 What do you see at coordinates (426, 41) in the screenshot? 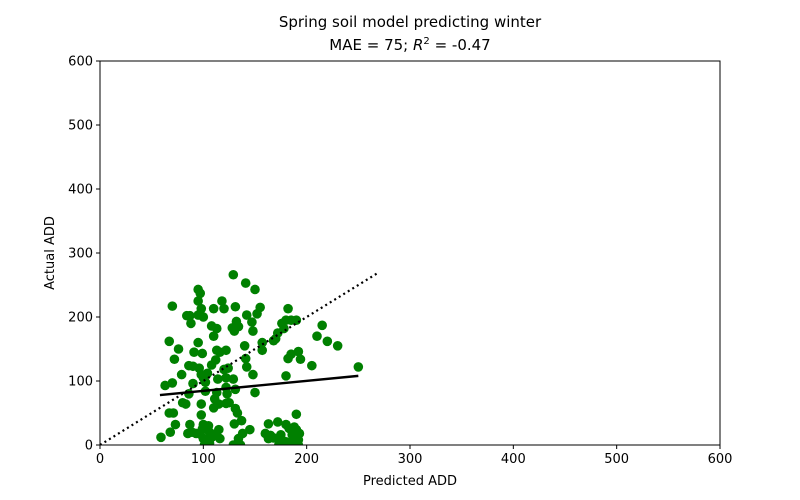
I see `title-r-exponent: 2` at bounding box center [426, 41].